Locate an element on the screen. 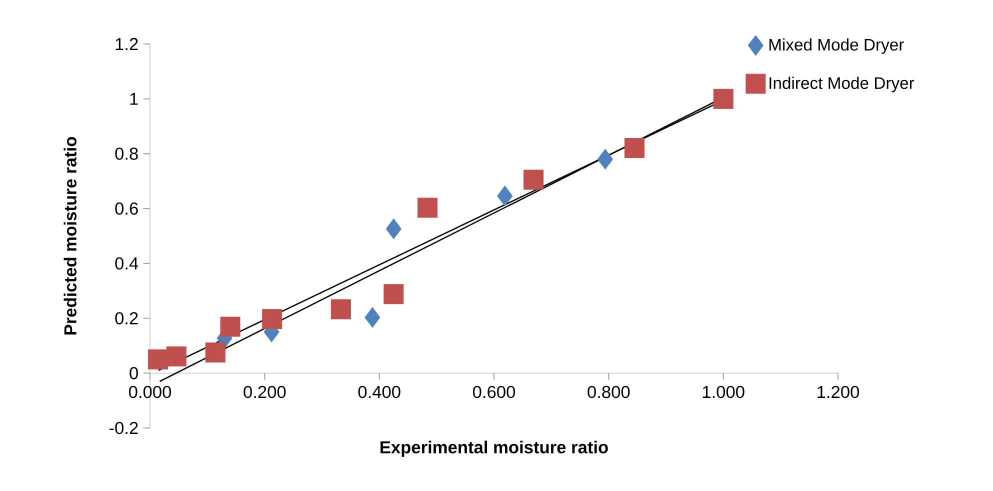  y-tick-label: 0.2 is located at coordinates (126, 318).